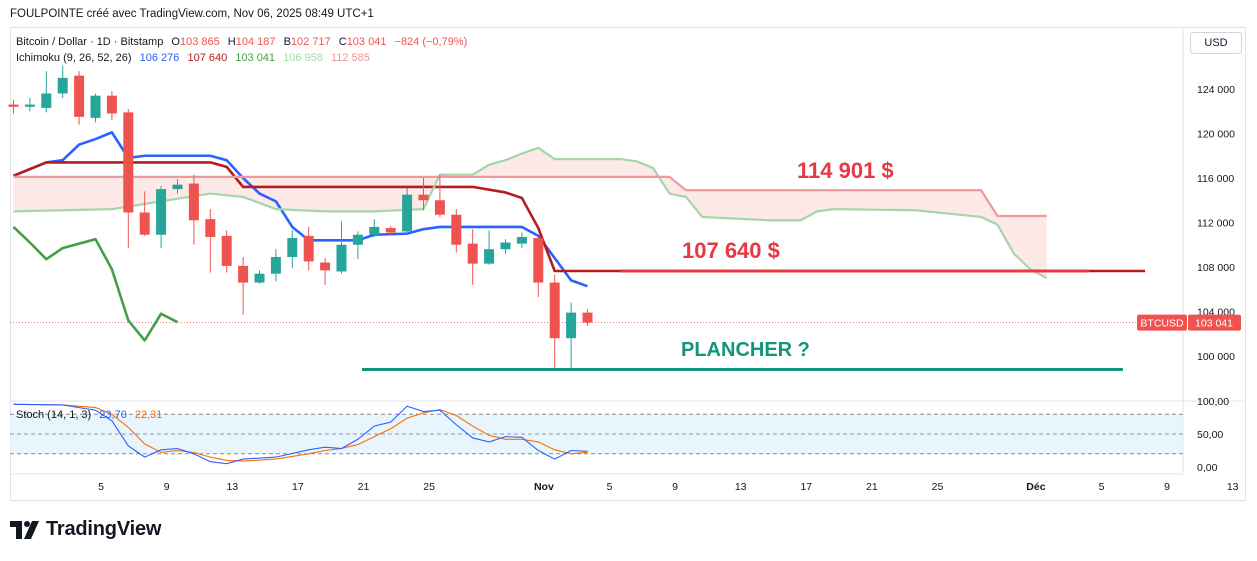 This screenshot has height=561, width=1257. Describe the element at coordinates (350, 58) in the screenshot. I see `ichimoku-senkou-b: 112 585` at that location.